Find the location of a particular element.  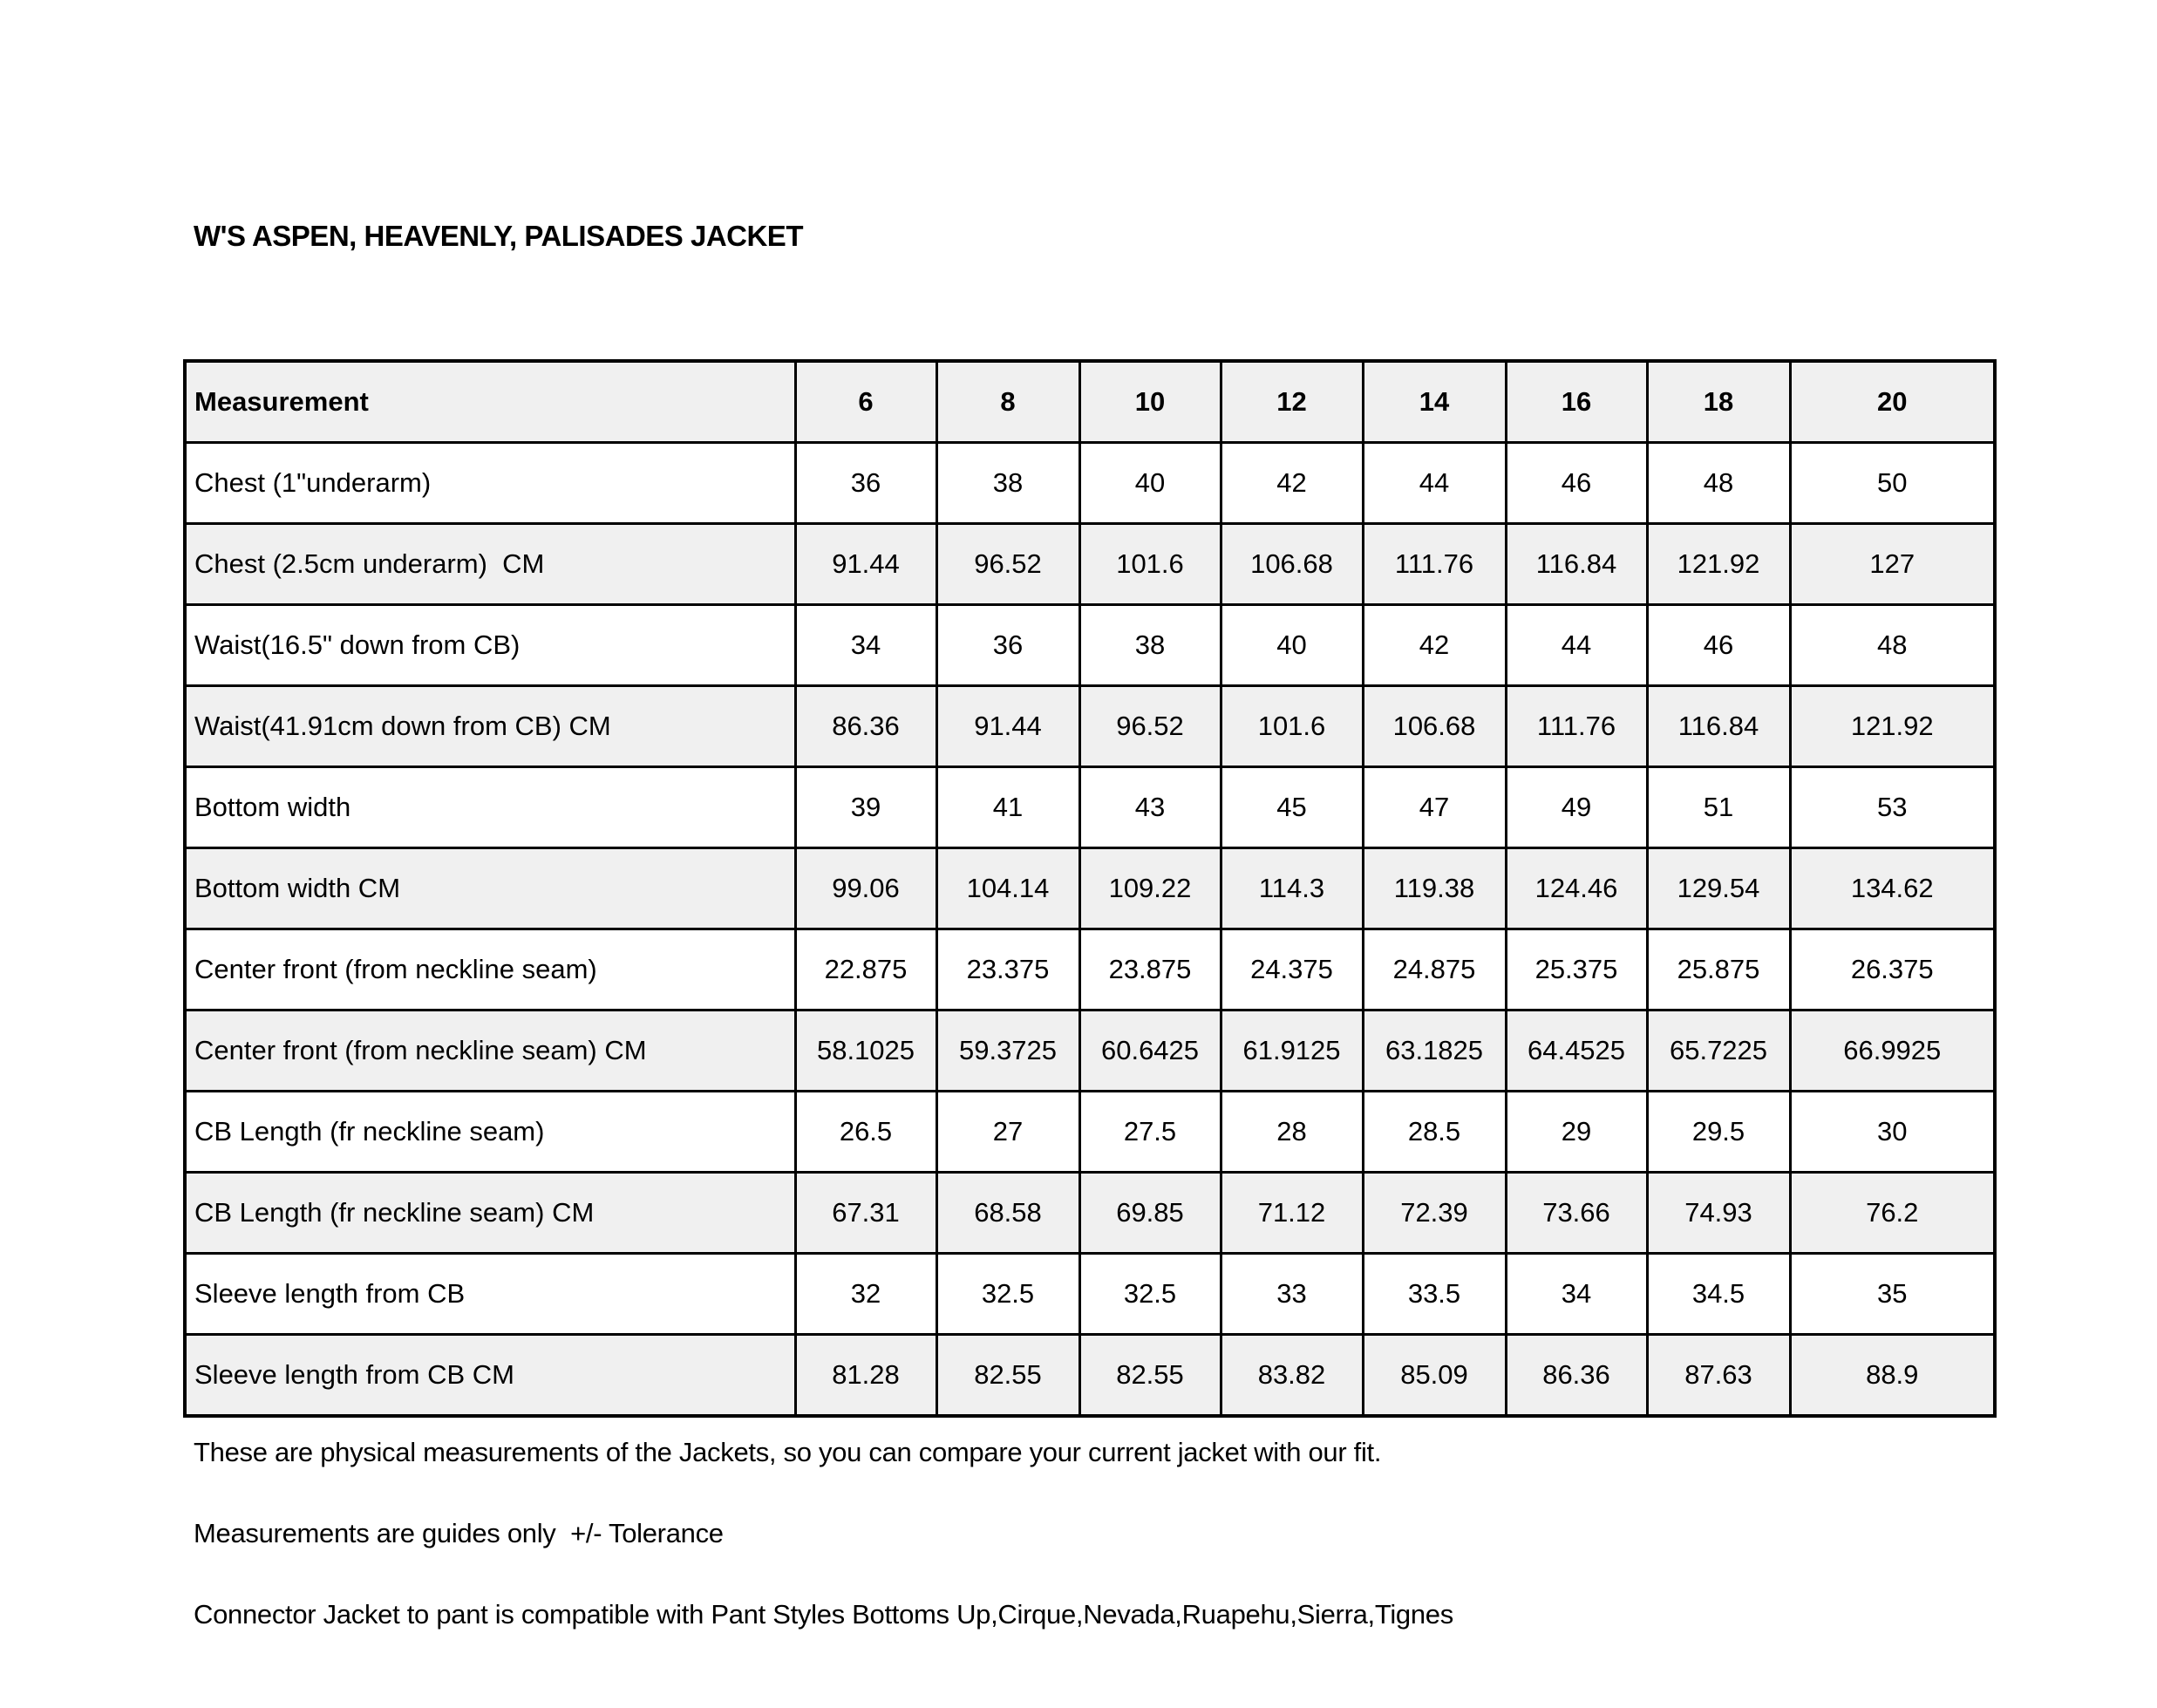

measurement-value: 29.5 is located at coordinates (1718, 1132).